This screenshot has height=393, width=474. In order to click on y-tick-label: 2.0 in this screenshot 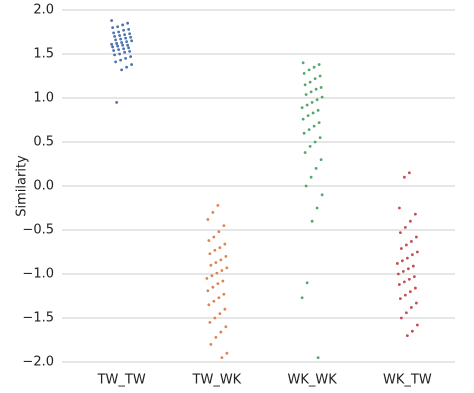, I will do `click(43, 10)`.